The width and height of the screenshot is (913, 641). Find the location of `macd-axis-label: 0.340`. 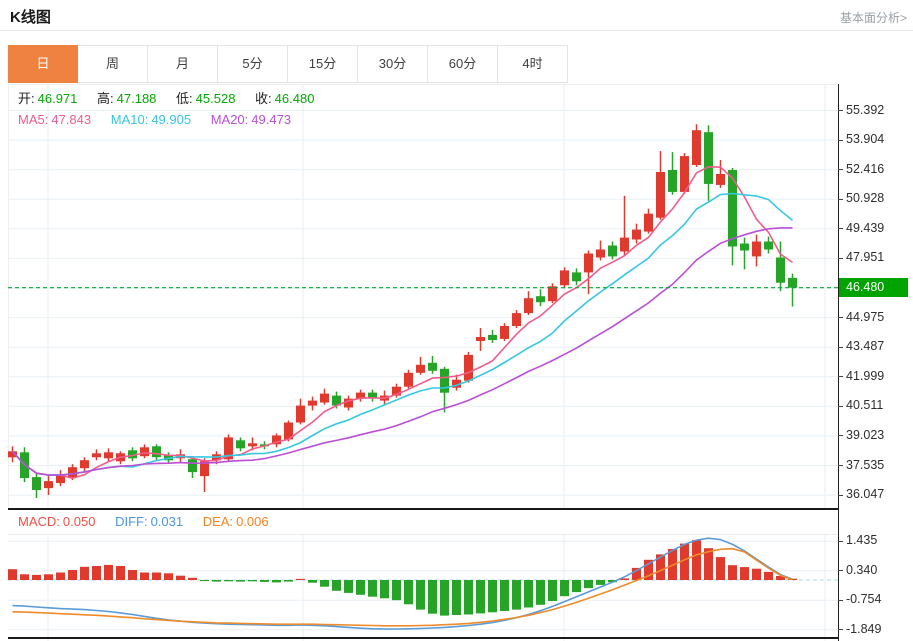

macd-axis-label: 0.340 is located at coordinates (862, 569).